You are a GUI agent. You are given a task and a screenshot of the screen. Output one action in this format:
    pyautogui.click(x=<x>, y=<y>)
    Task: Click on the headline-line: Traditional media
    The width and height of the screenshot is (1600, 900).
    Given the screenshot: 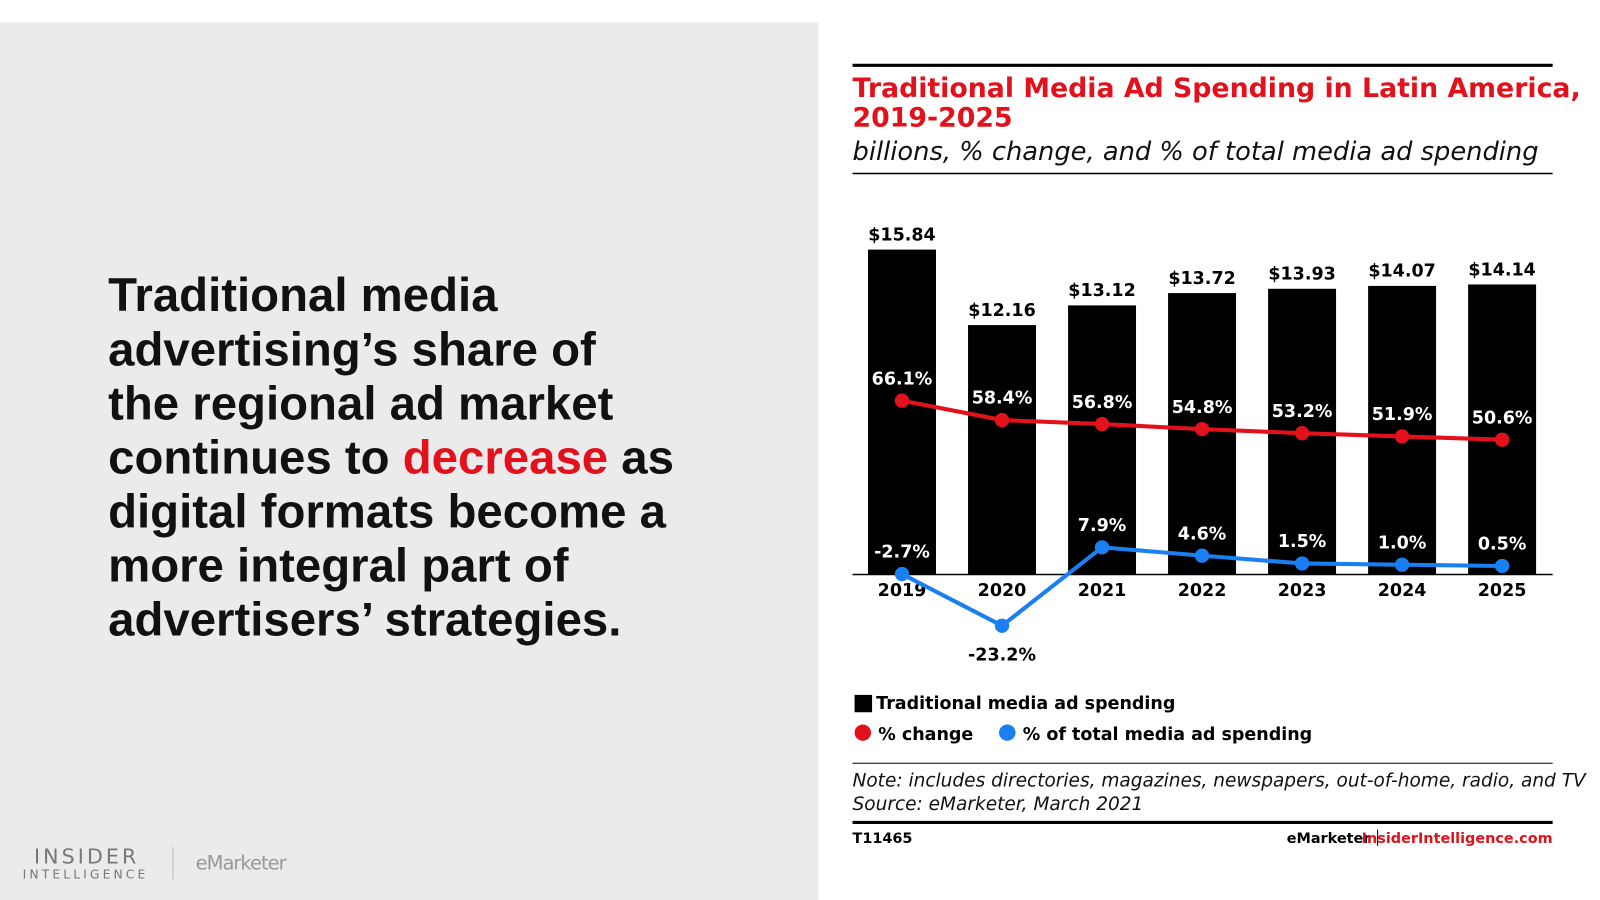 What is the action you would take?
    pyautogui.click(x=303, y=294)
    